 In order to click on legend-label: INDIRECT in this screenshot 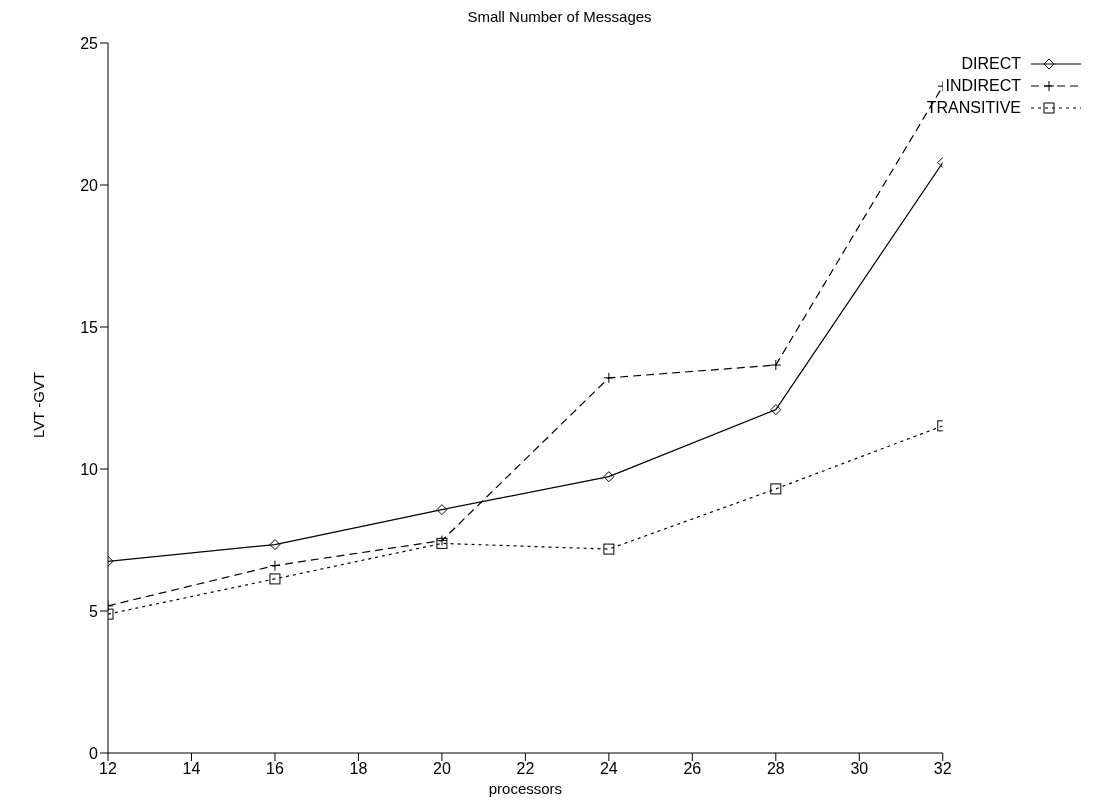, I will do `click(983, 86)`.